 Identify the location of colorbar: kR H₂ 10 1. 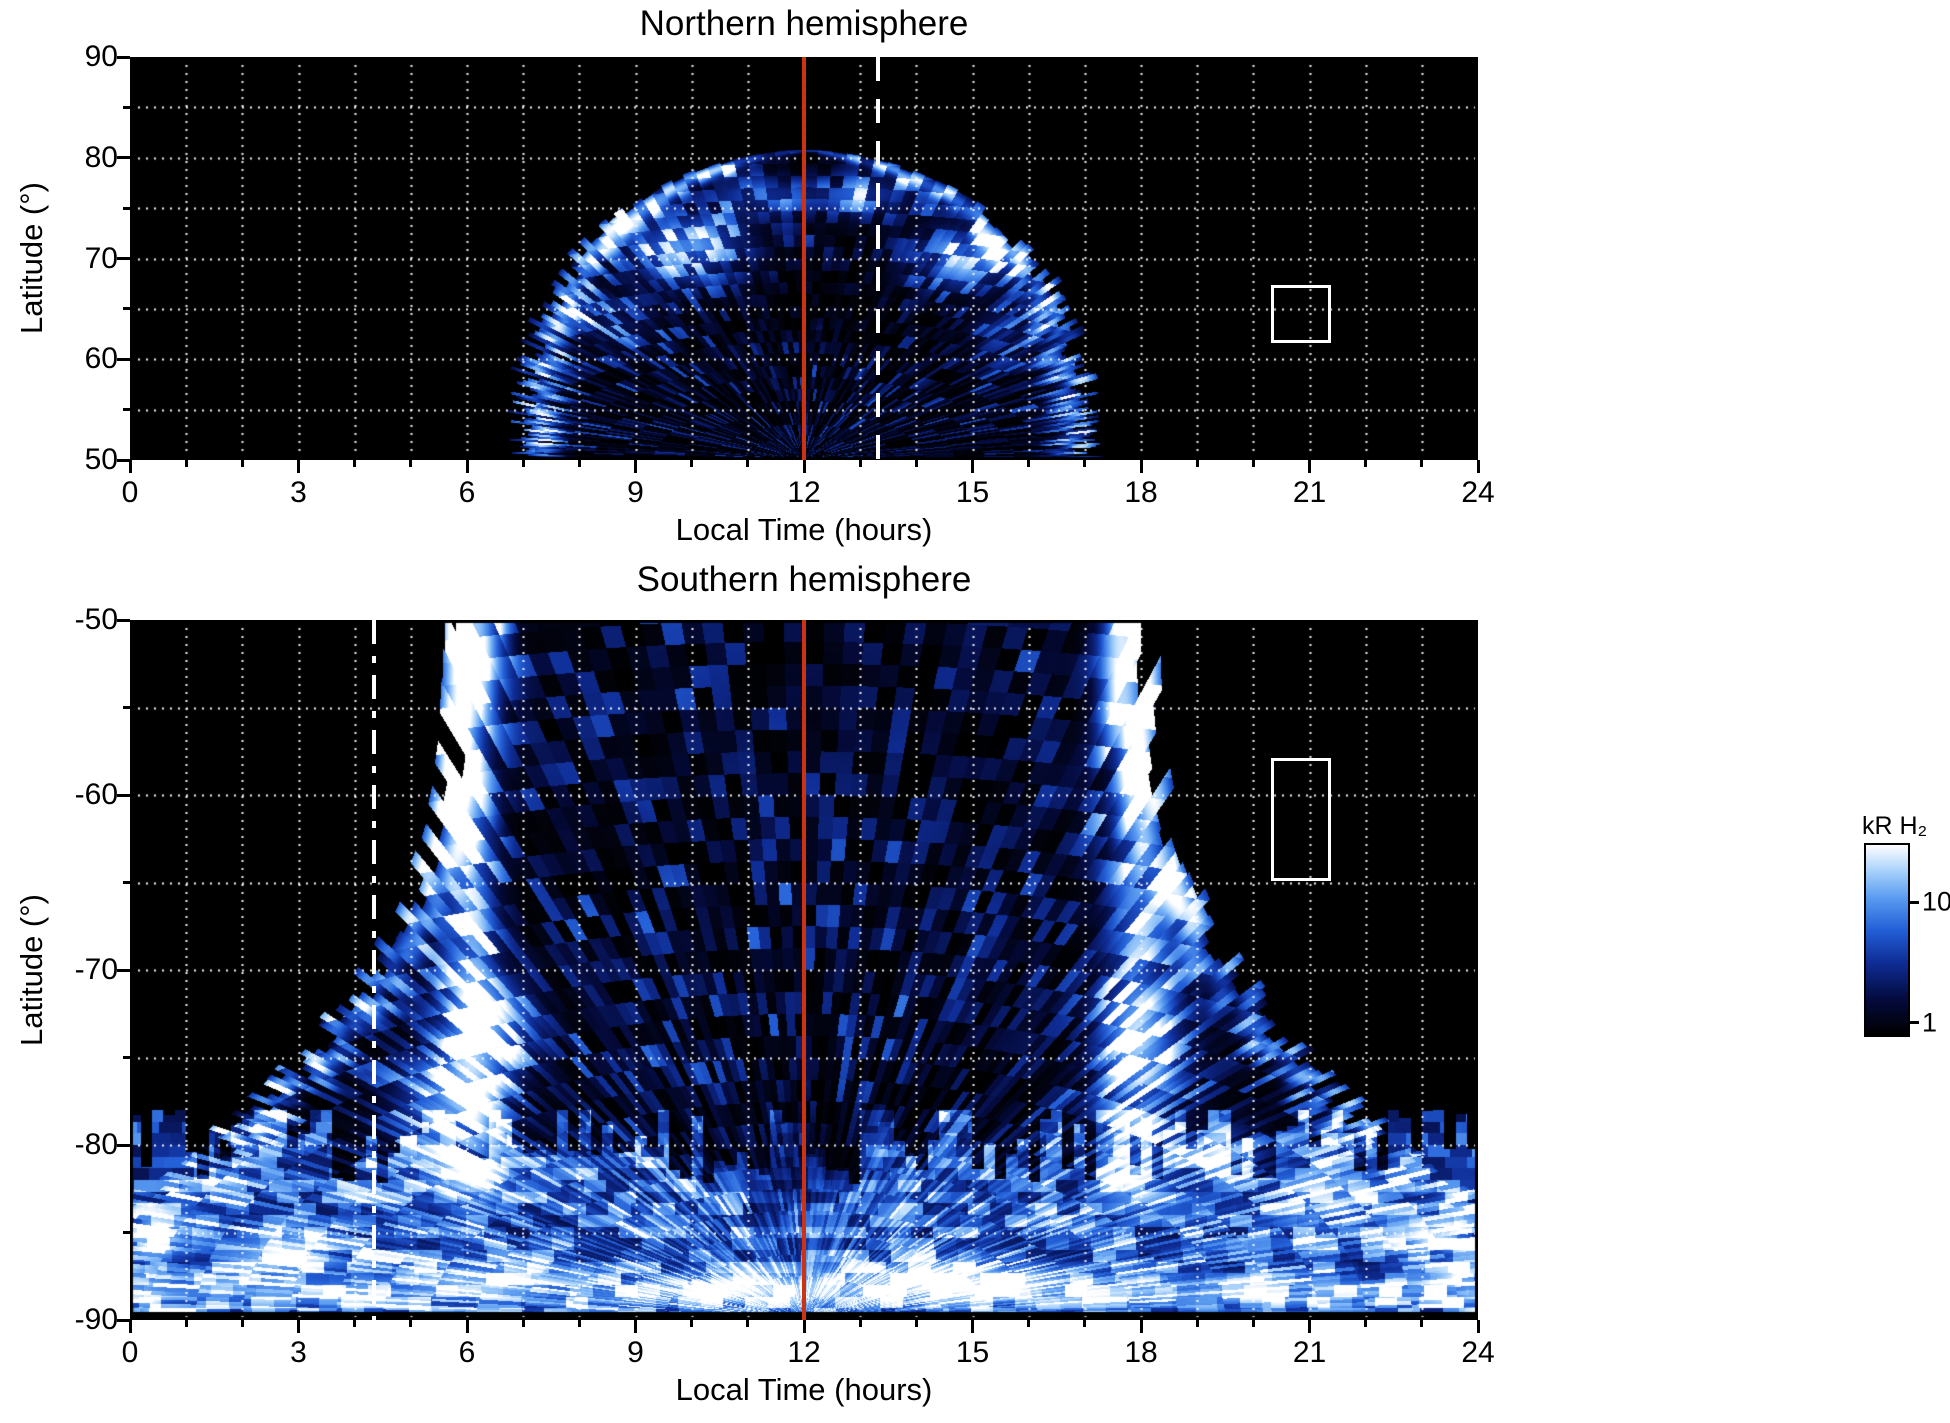
(1906, 942).